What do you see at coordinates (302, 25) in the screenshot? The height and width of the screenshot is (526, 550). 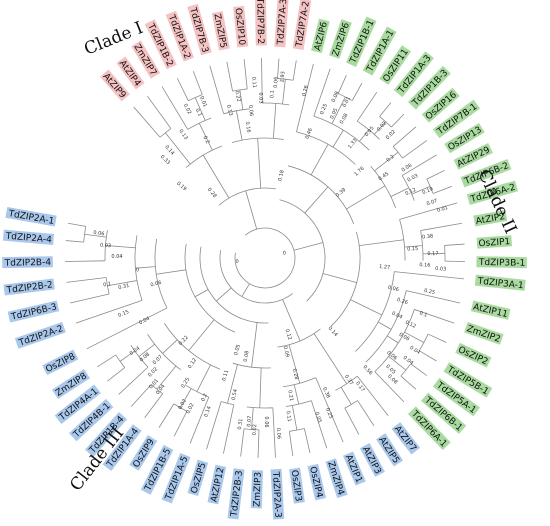 I see `leaf-label: TdZIP7A-2` at bounding box center [302, 25].